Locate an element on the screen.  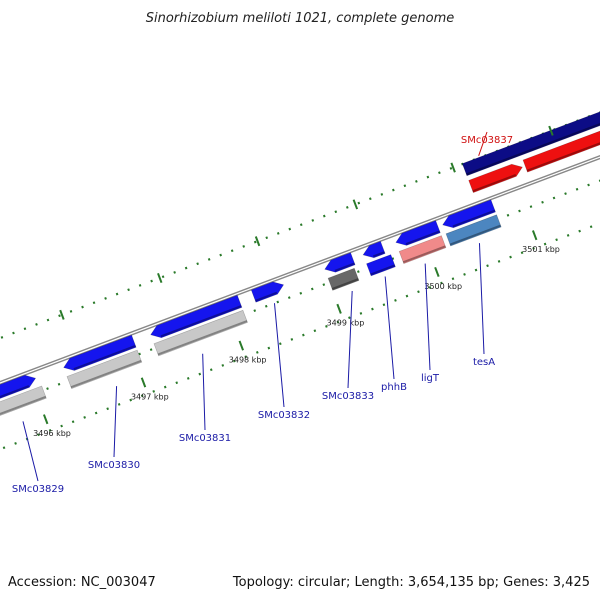
gene-block-tesa is located at coordinates (469, 214).